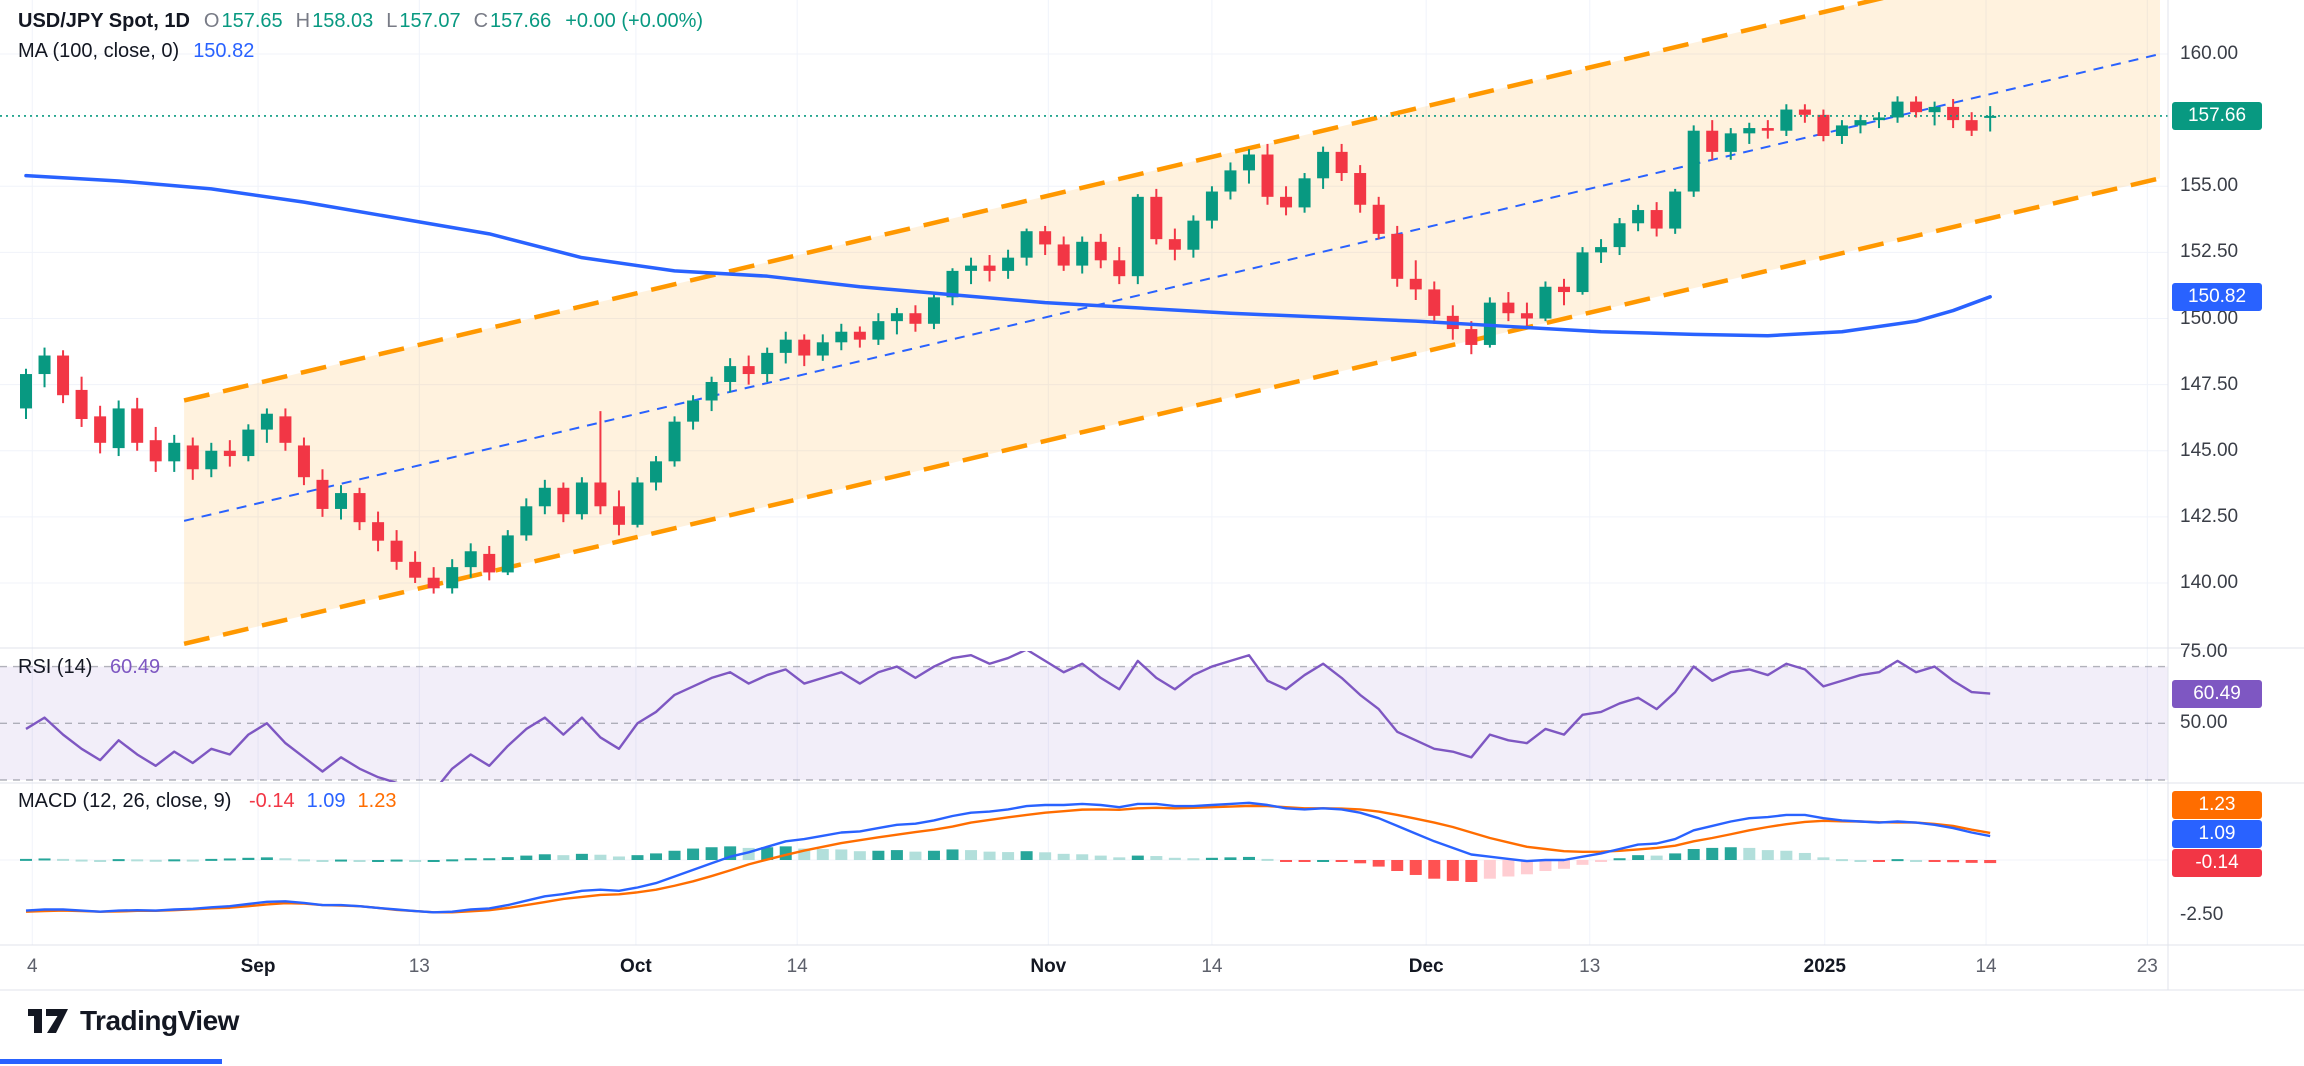 The image size is (2304, 1066). I want to click on ma-indicator-label: MA (100, close, 0), so click(99, 51).